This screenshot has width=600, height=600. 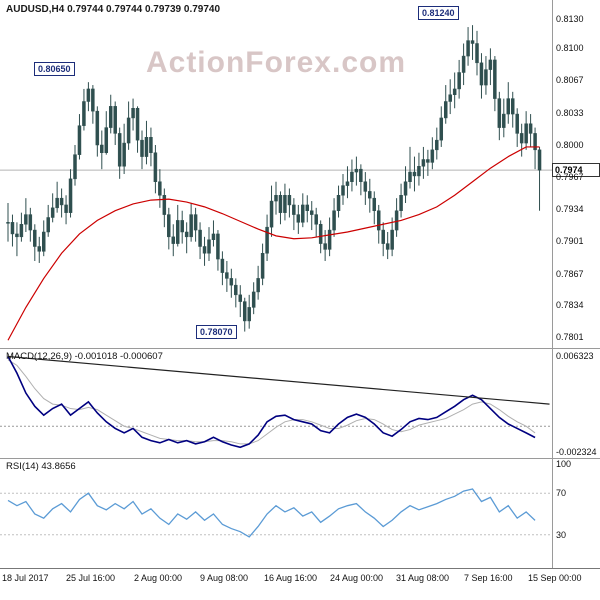 I want to click on rsi-axis-label: 100, so click(x=564, y=464).